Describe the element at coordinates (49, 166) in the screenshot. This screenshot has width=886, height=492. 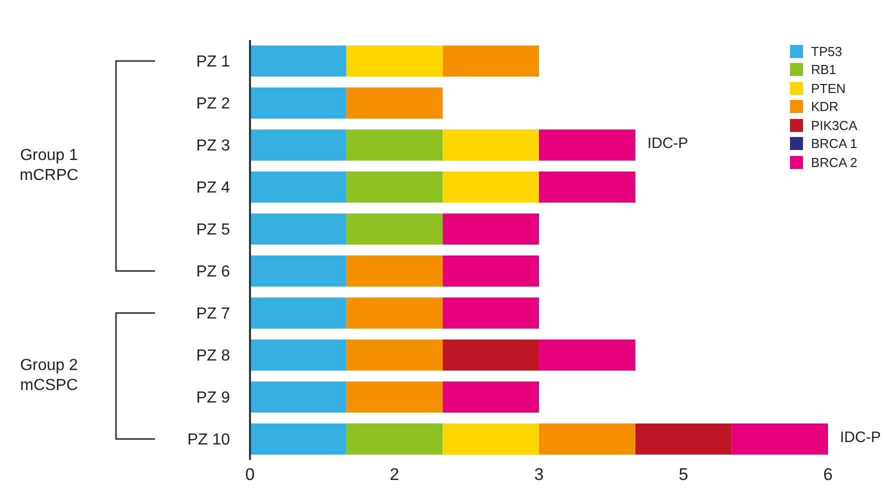
I see `text: Group 1 mCRPC` at that location.